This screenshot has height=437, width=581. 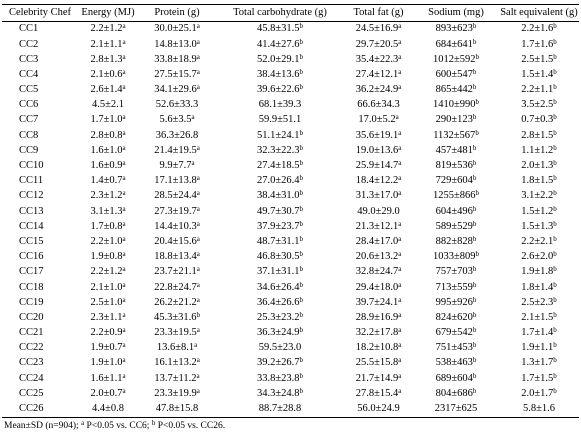 I want to click on cell-value: 13.7±11.2, so click(x=175, y=378).